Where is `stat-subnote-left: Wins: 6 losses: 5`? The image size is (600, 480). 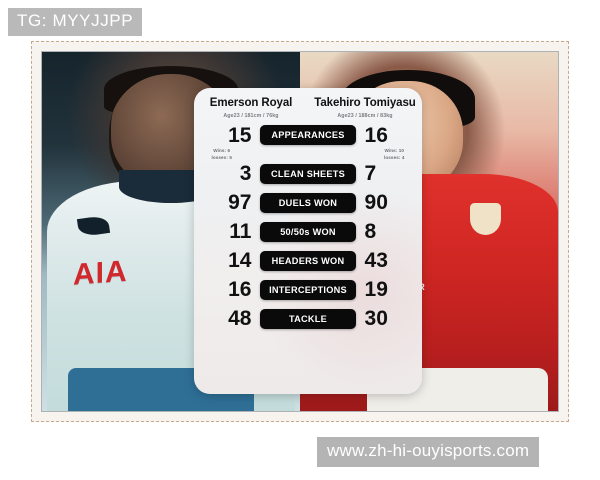 stat-subnote-left: Wins: 6 losses: 5 is located at coordinates (221, 153).